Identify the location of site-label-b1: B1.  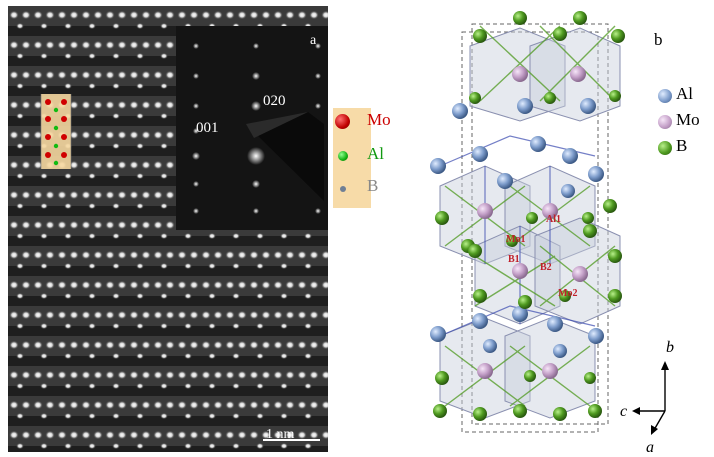
(514, 259).